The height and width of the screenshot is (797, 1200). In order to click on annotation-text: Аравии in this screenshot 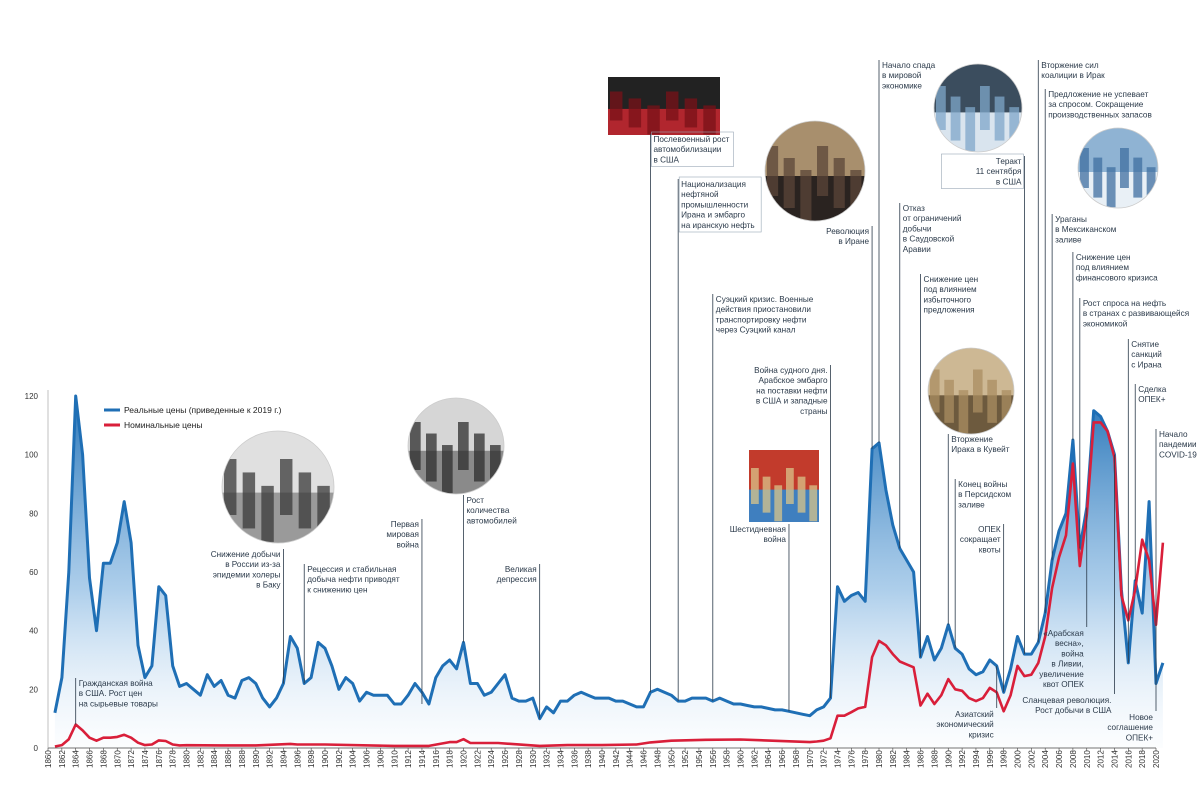, I will do `click(917, 249)`.